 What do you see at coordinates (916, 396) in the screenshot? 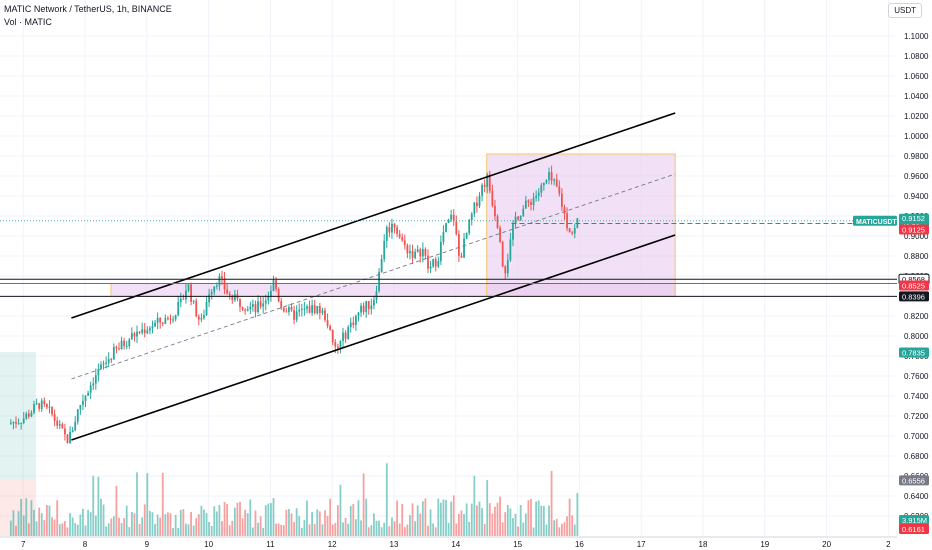
I see `y-tick-label: 0.7400` at bounding box center [916, 396].